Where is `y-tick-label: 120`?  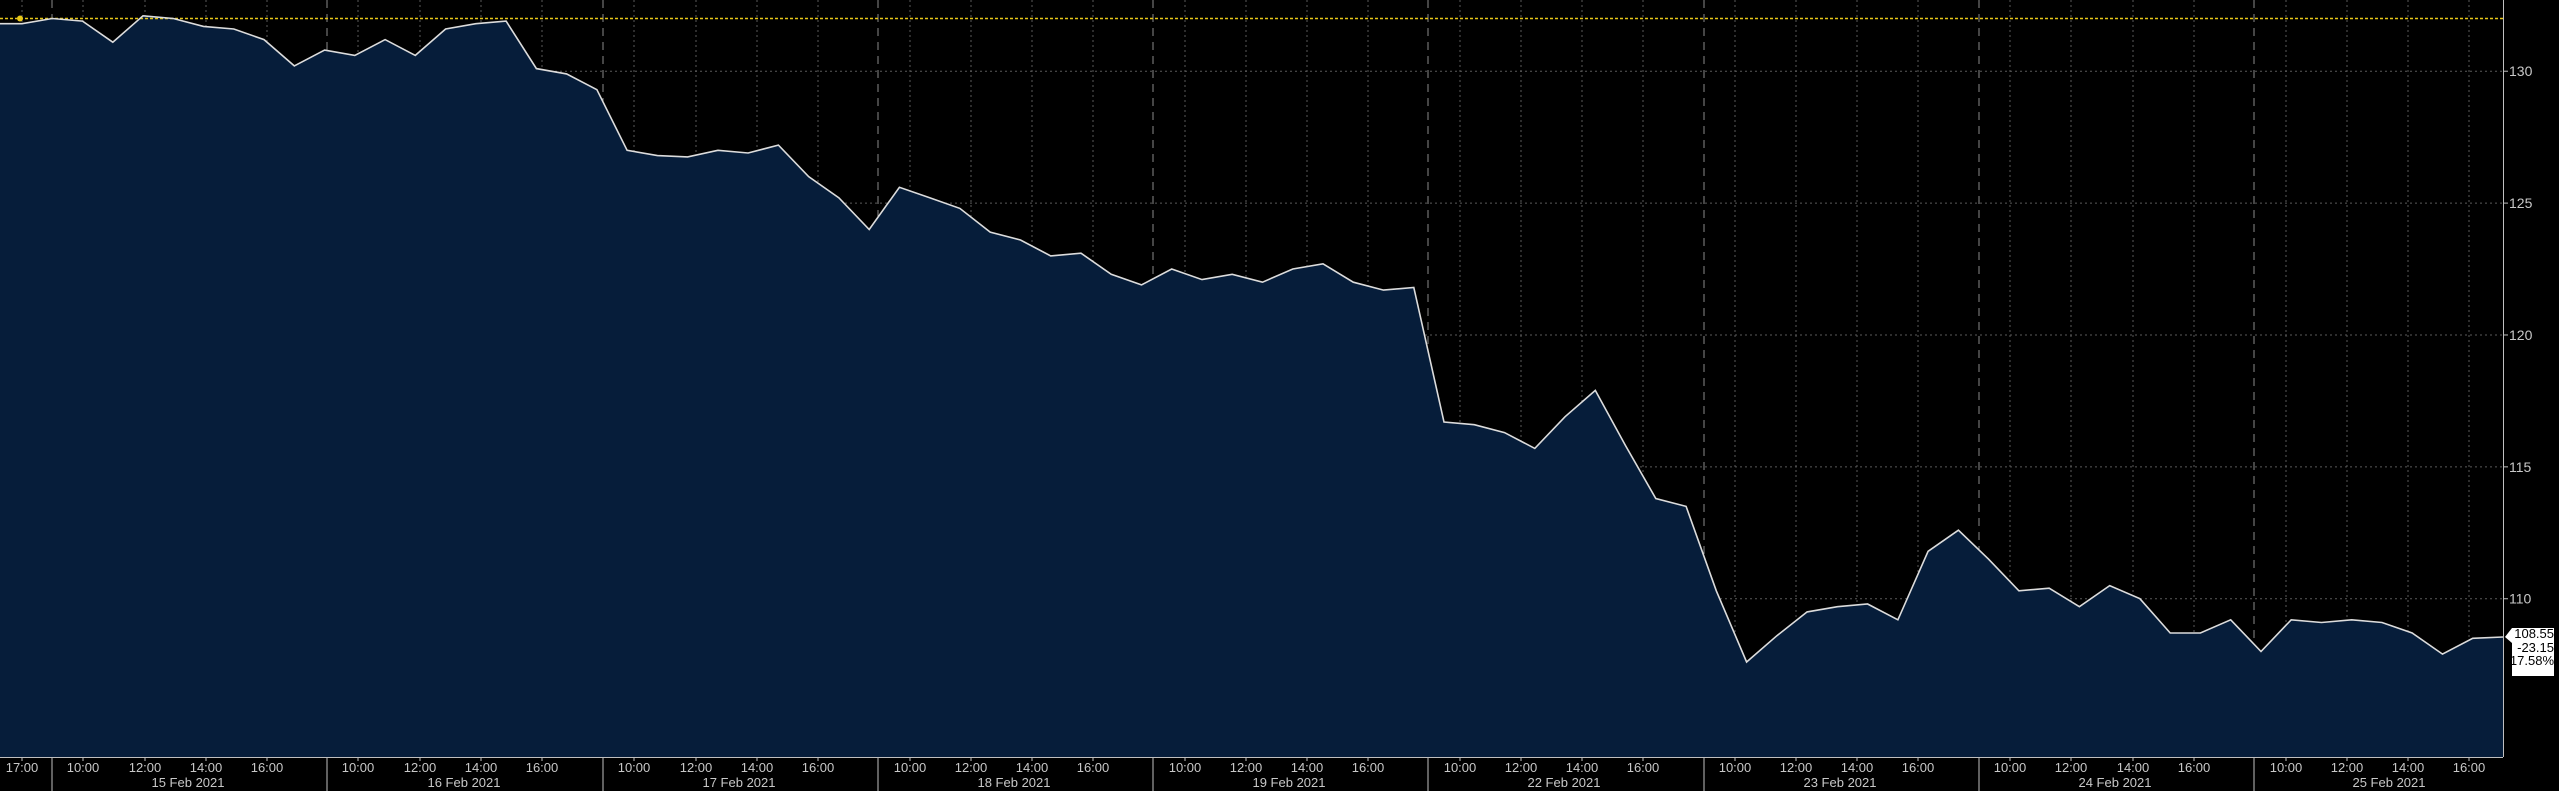 y-tick-label: 120 is located at coordinates (2521, 335).